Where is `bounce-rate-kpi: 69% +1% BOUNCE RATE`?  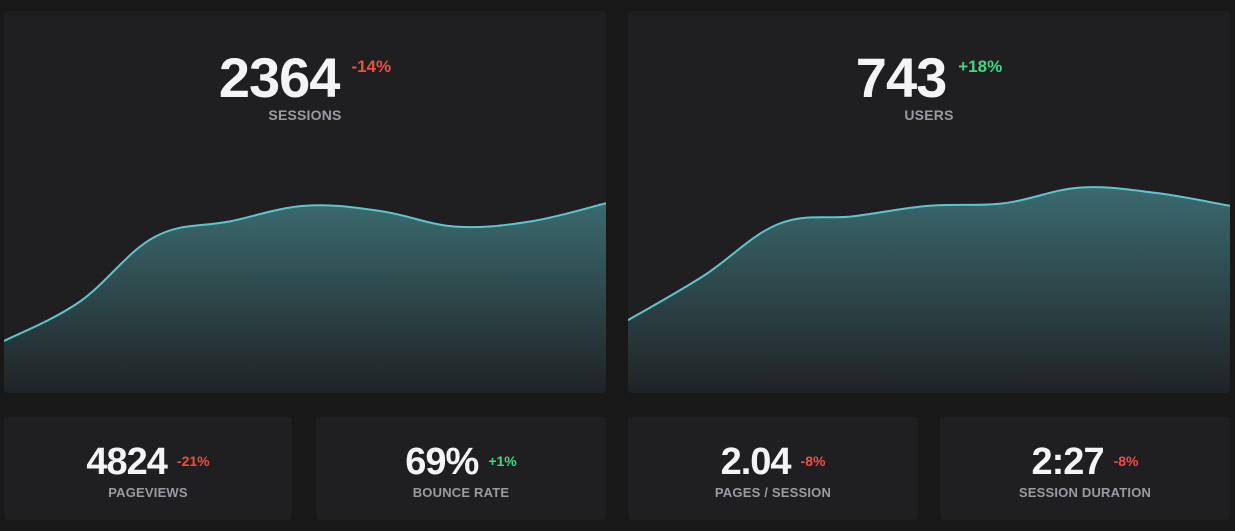 bounce-rate-kpi: 69% +1% BOUNCE RATE is located at coordinates (461, 470).